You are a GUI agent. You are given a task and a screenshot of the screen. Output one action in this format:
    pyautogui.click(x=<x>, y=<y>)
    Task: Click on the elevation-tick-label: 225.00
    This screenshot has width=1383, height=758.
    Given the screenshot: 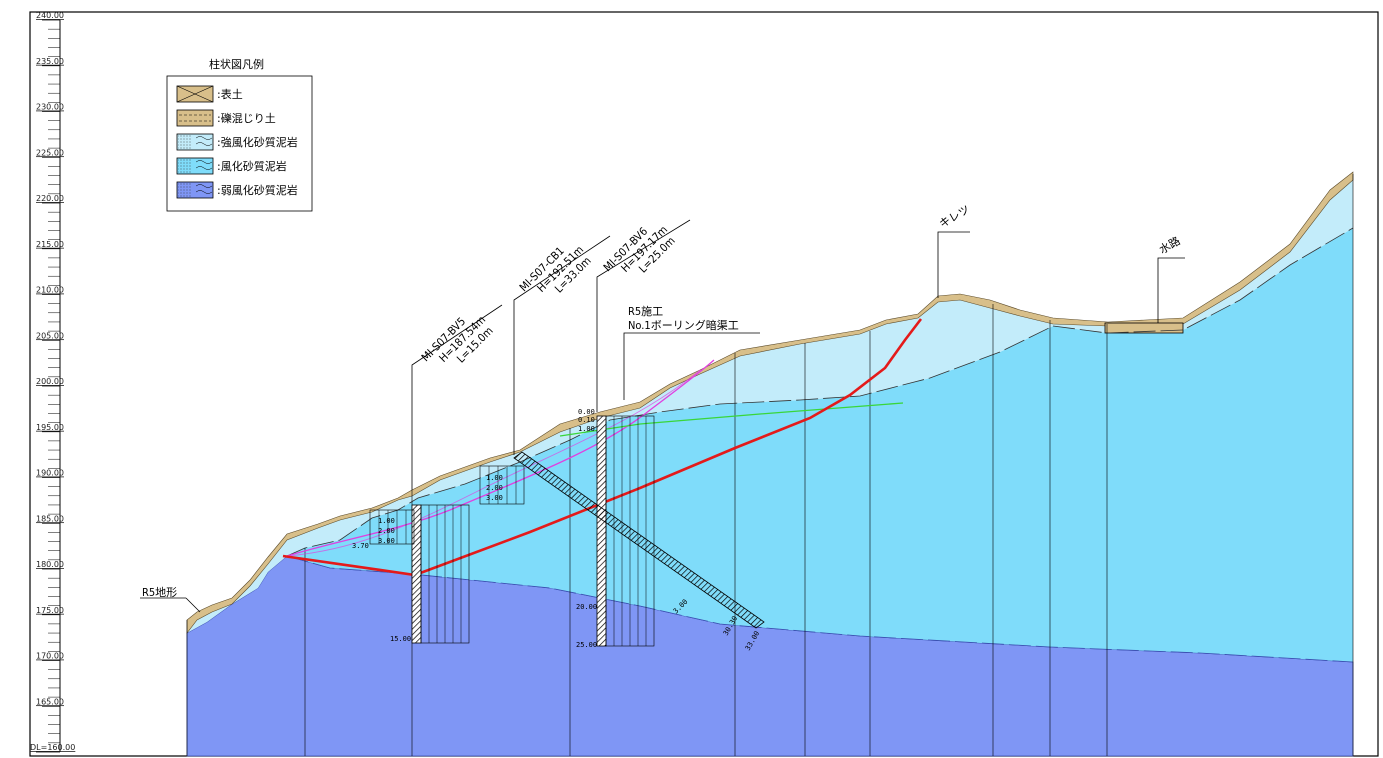 What is the action you would take?
    pyautogui.click(x=50, y=152)
    